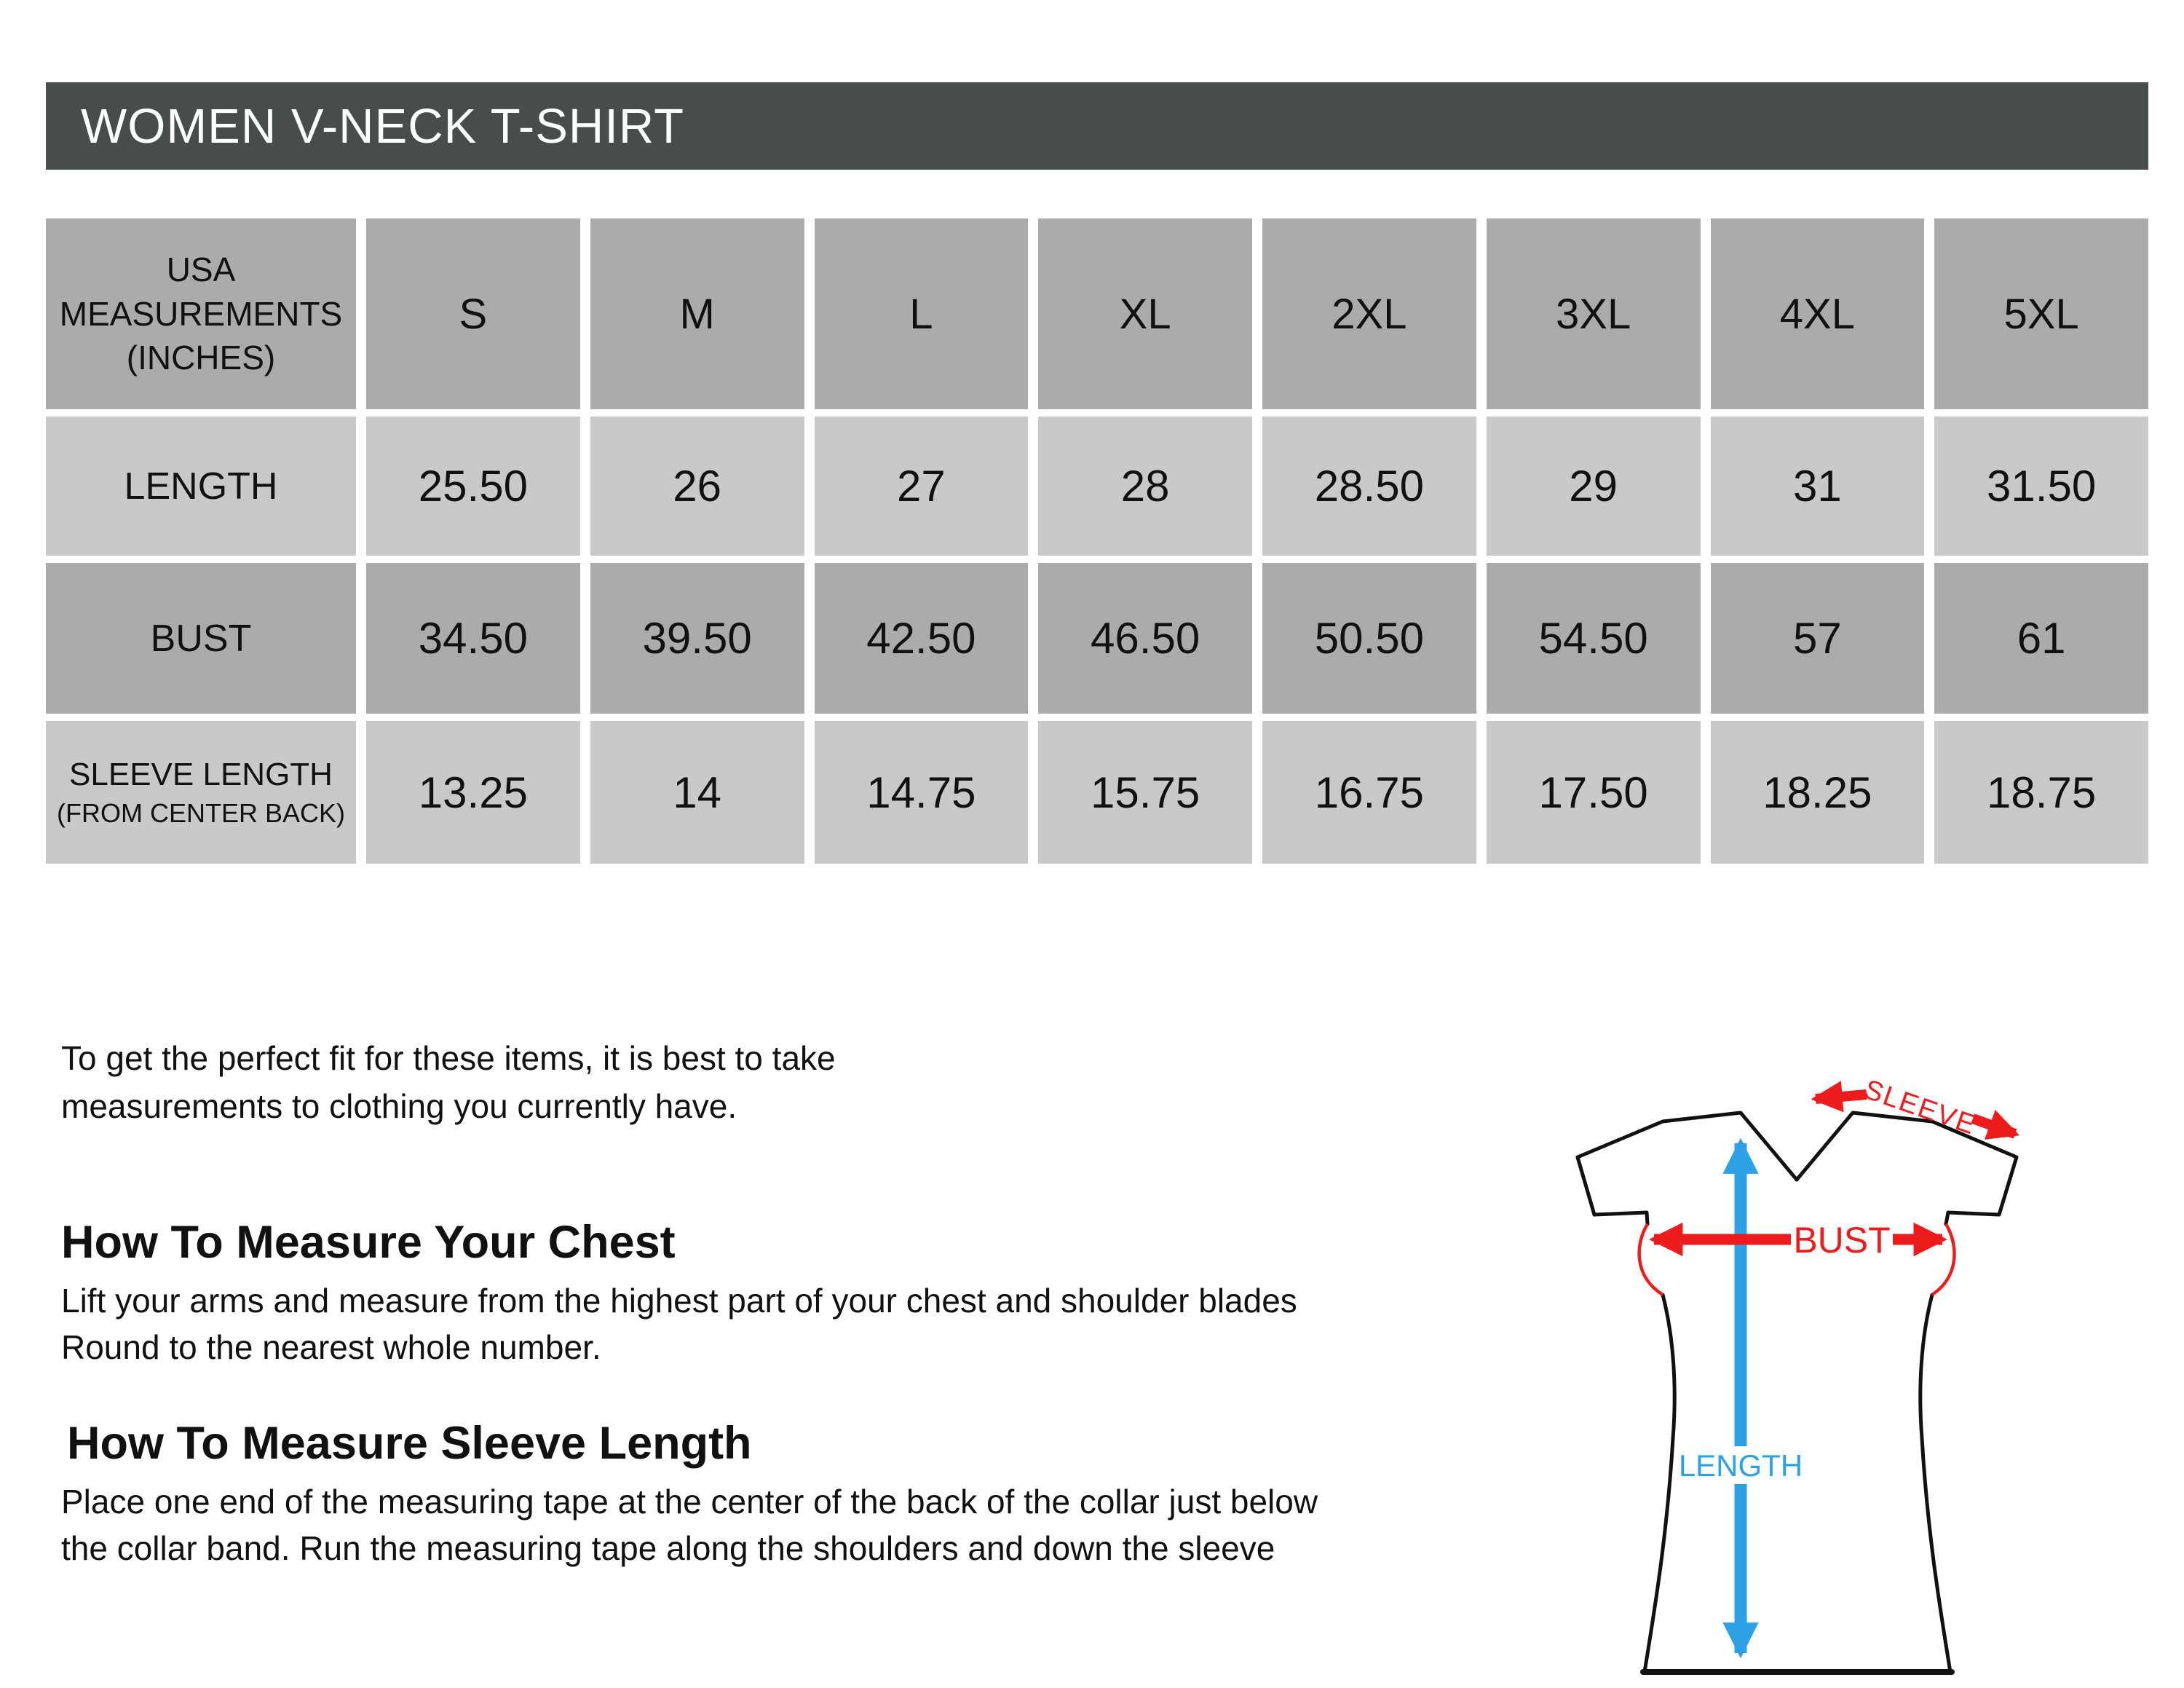 The width and height of the screenshot is (2184, 1688). I want to click on table-cell-sleeve-5xl: 18.75, so click(2041, 792).